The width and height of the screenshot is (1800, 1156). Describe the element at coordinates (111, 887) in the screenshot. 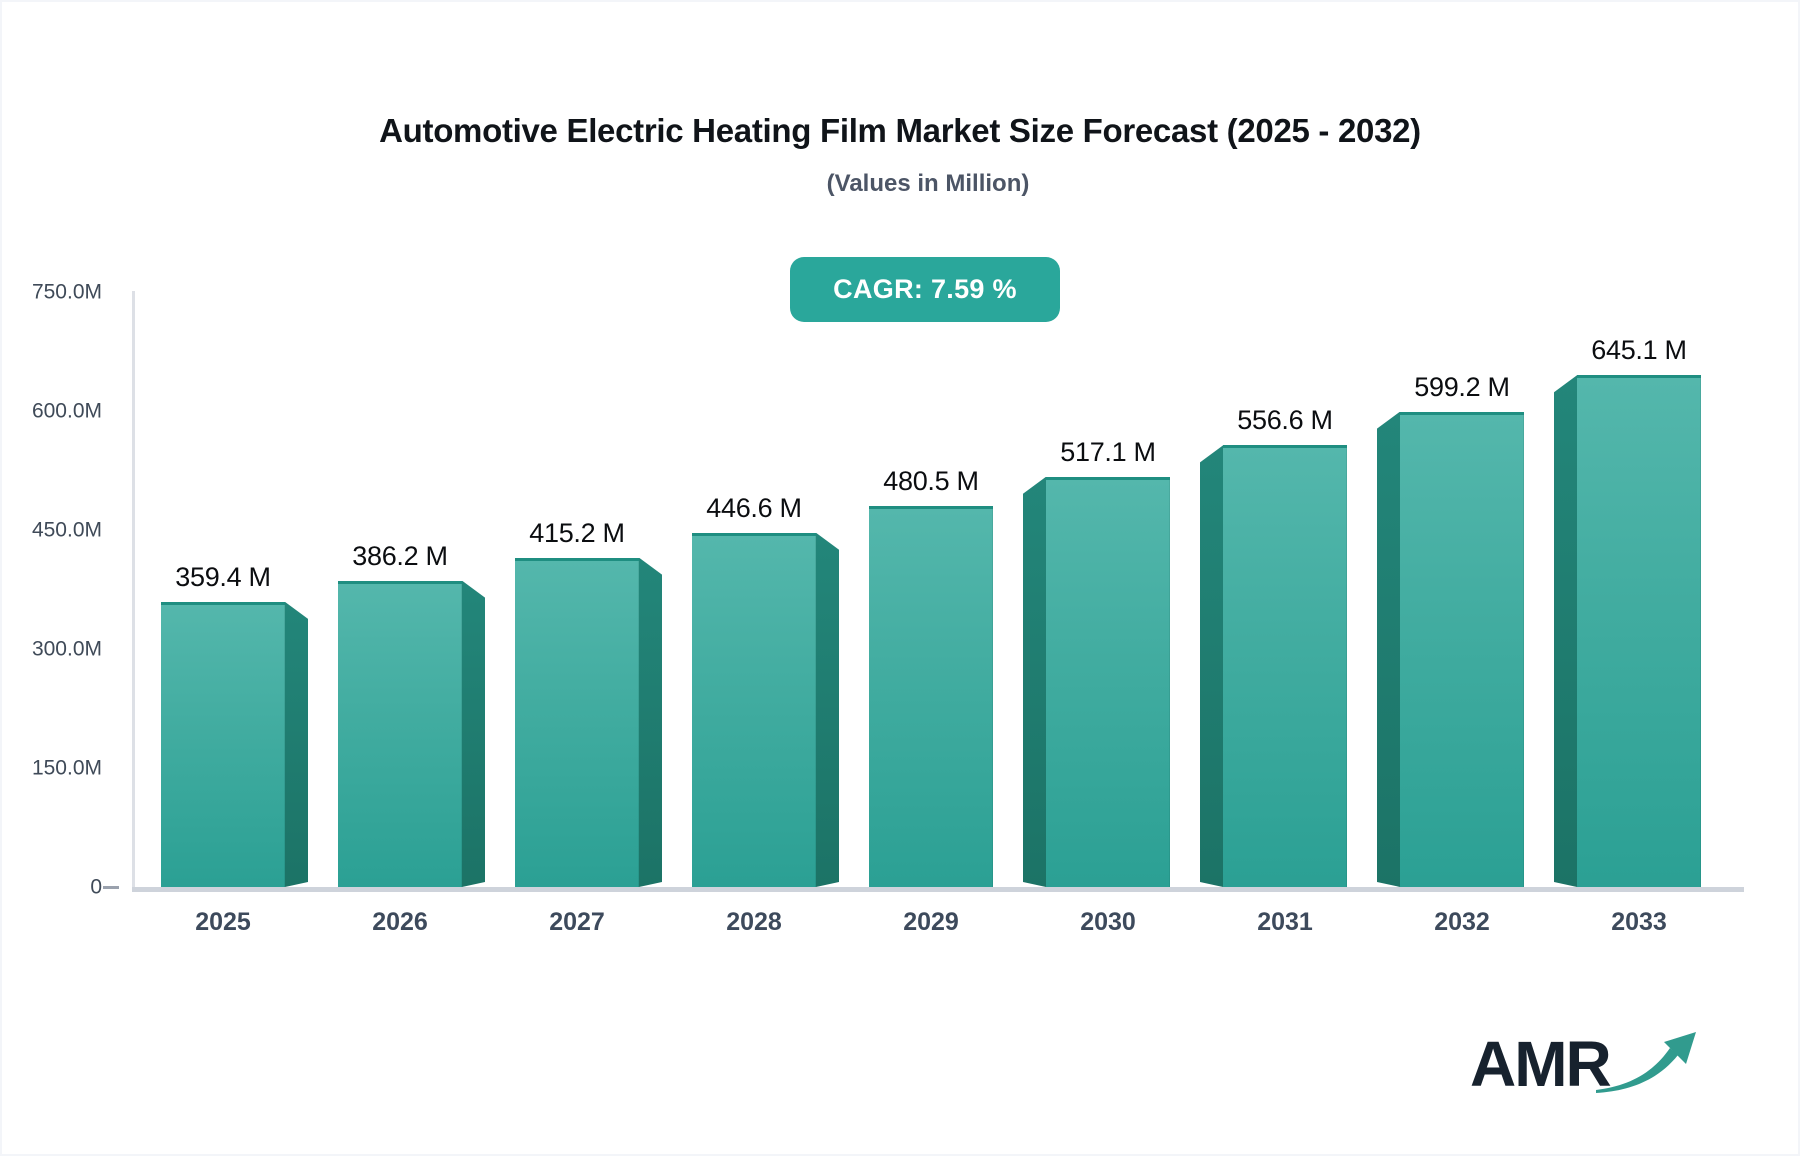

I see `zero-tick-mark` at that location.